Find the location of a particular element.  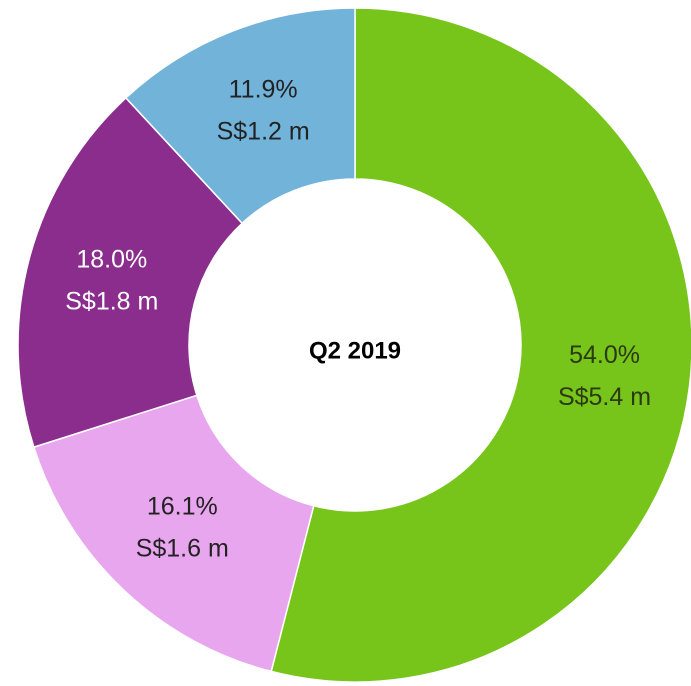

value-label: 18.0% is located at coordinates (111, 260).